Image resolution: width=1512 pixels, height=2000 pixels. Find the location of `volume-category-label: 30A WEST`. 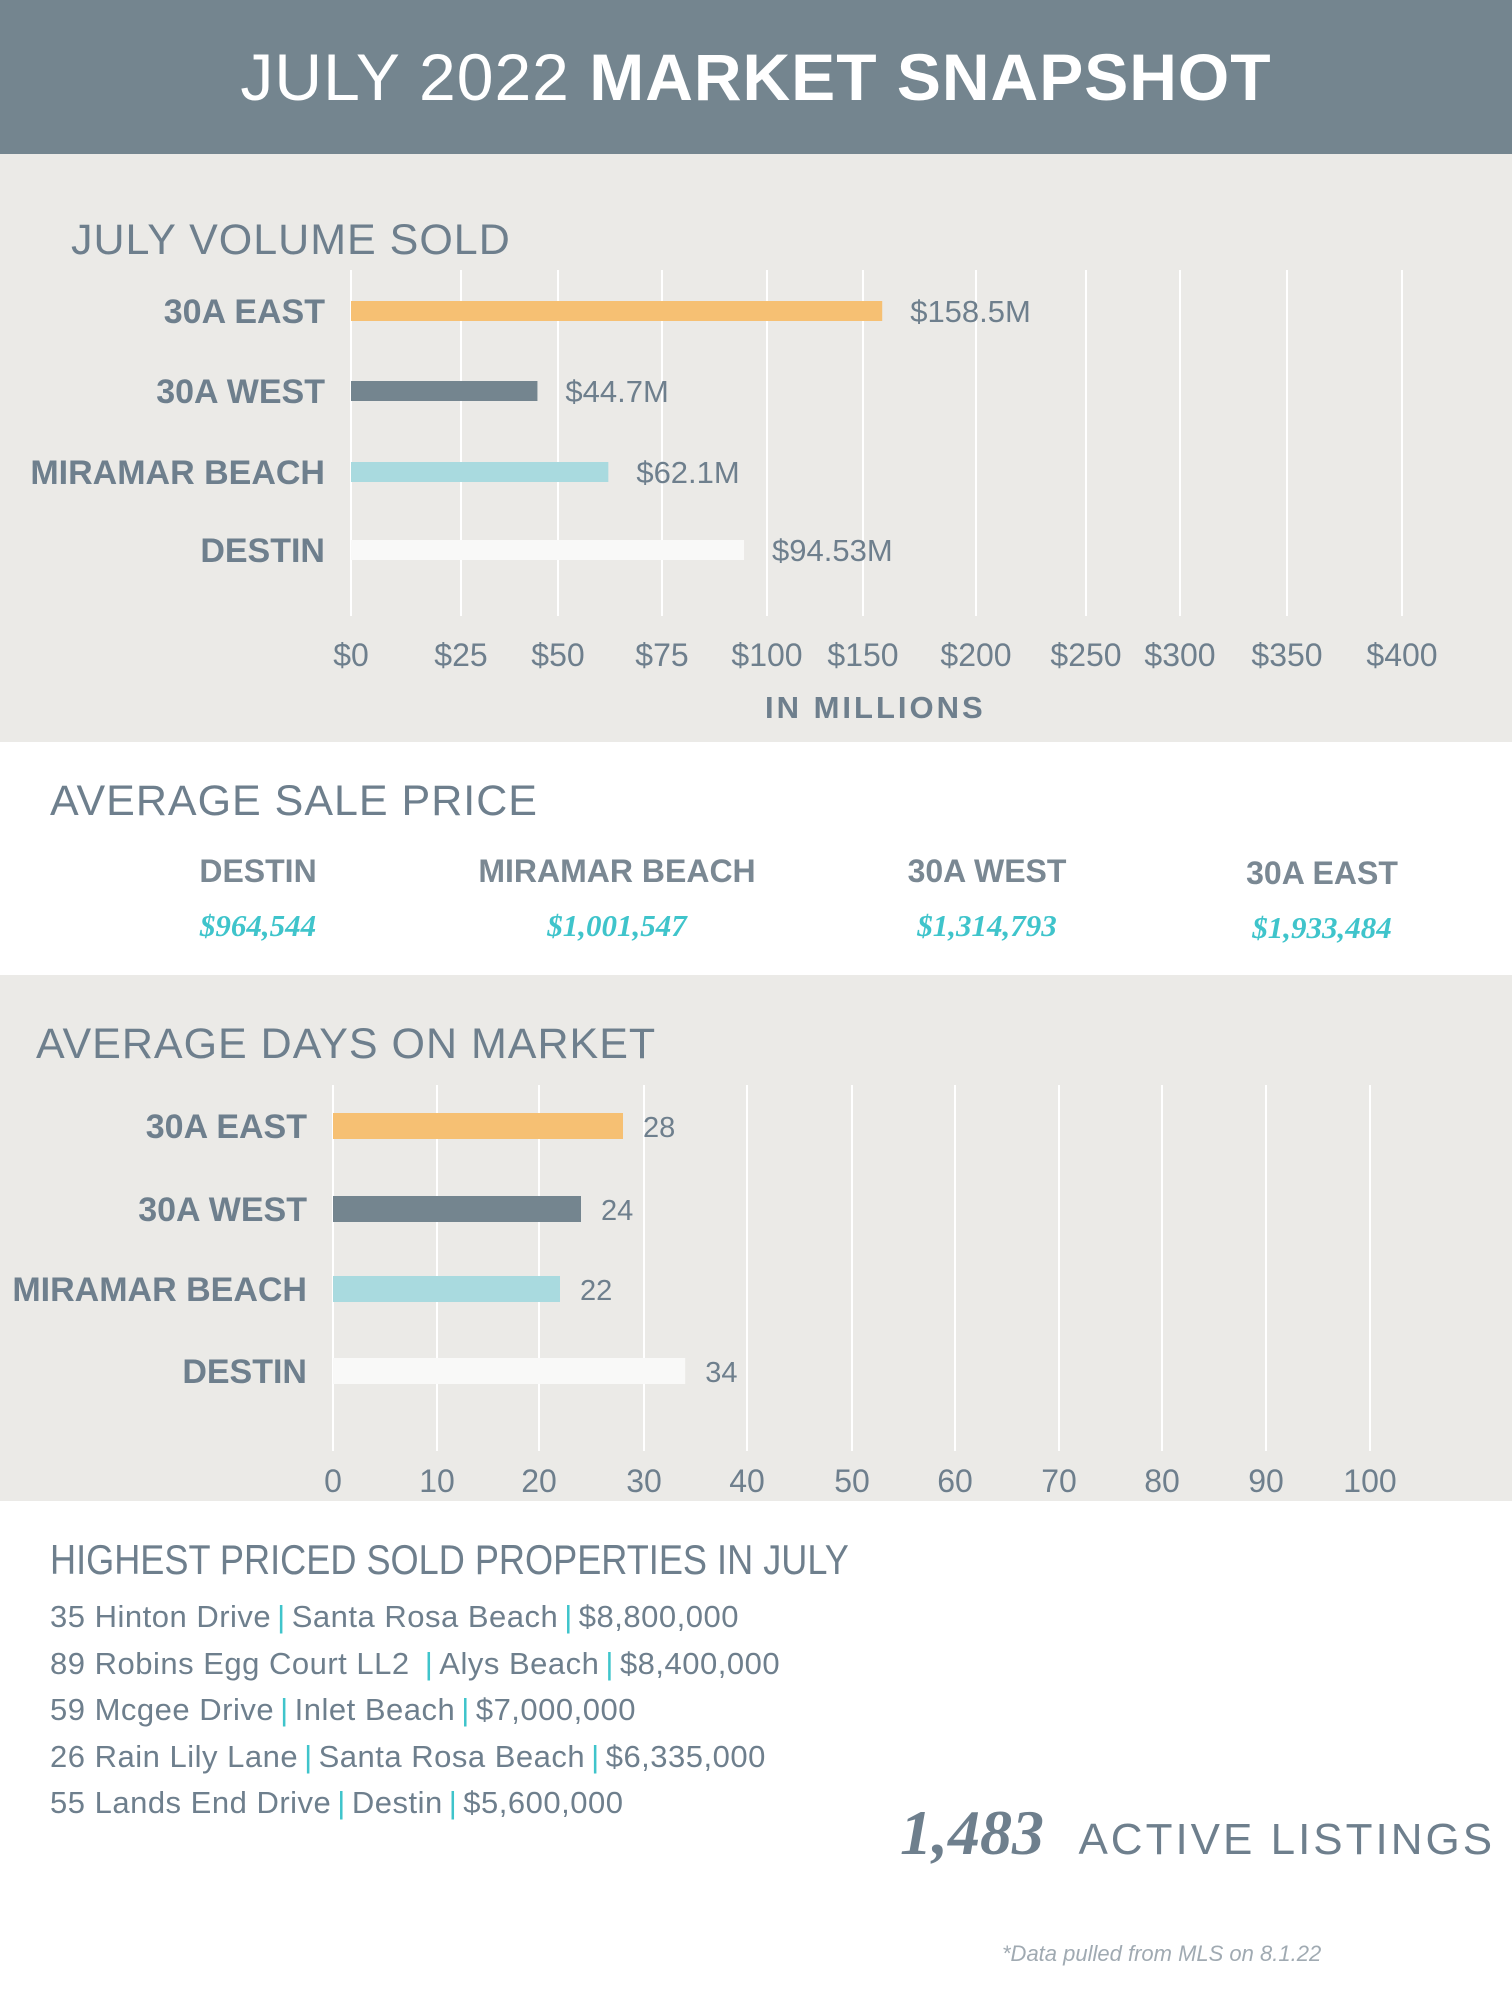

volume-category-label: 30A WEST is located at coordinates (240, 392).